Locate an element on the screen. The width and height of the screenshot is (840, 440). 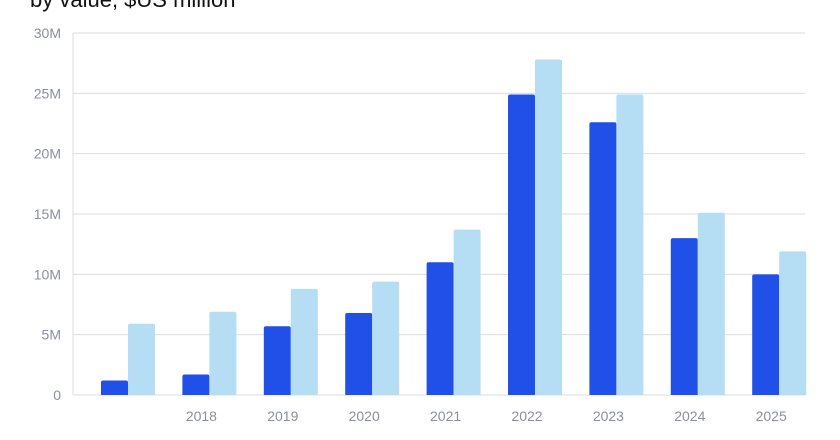
y-tick-label: 15M is located at coordinates (47, 214).